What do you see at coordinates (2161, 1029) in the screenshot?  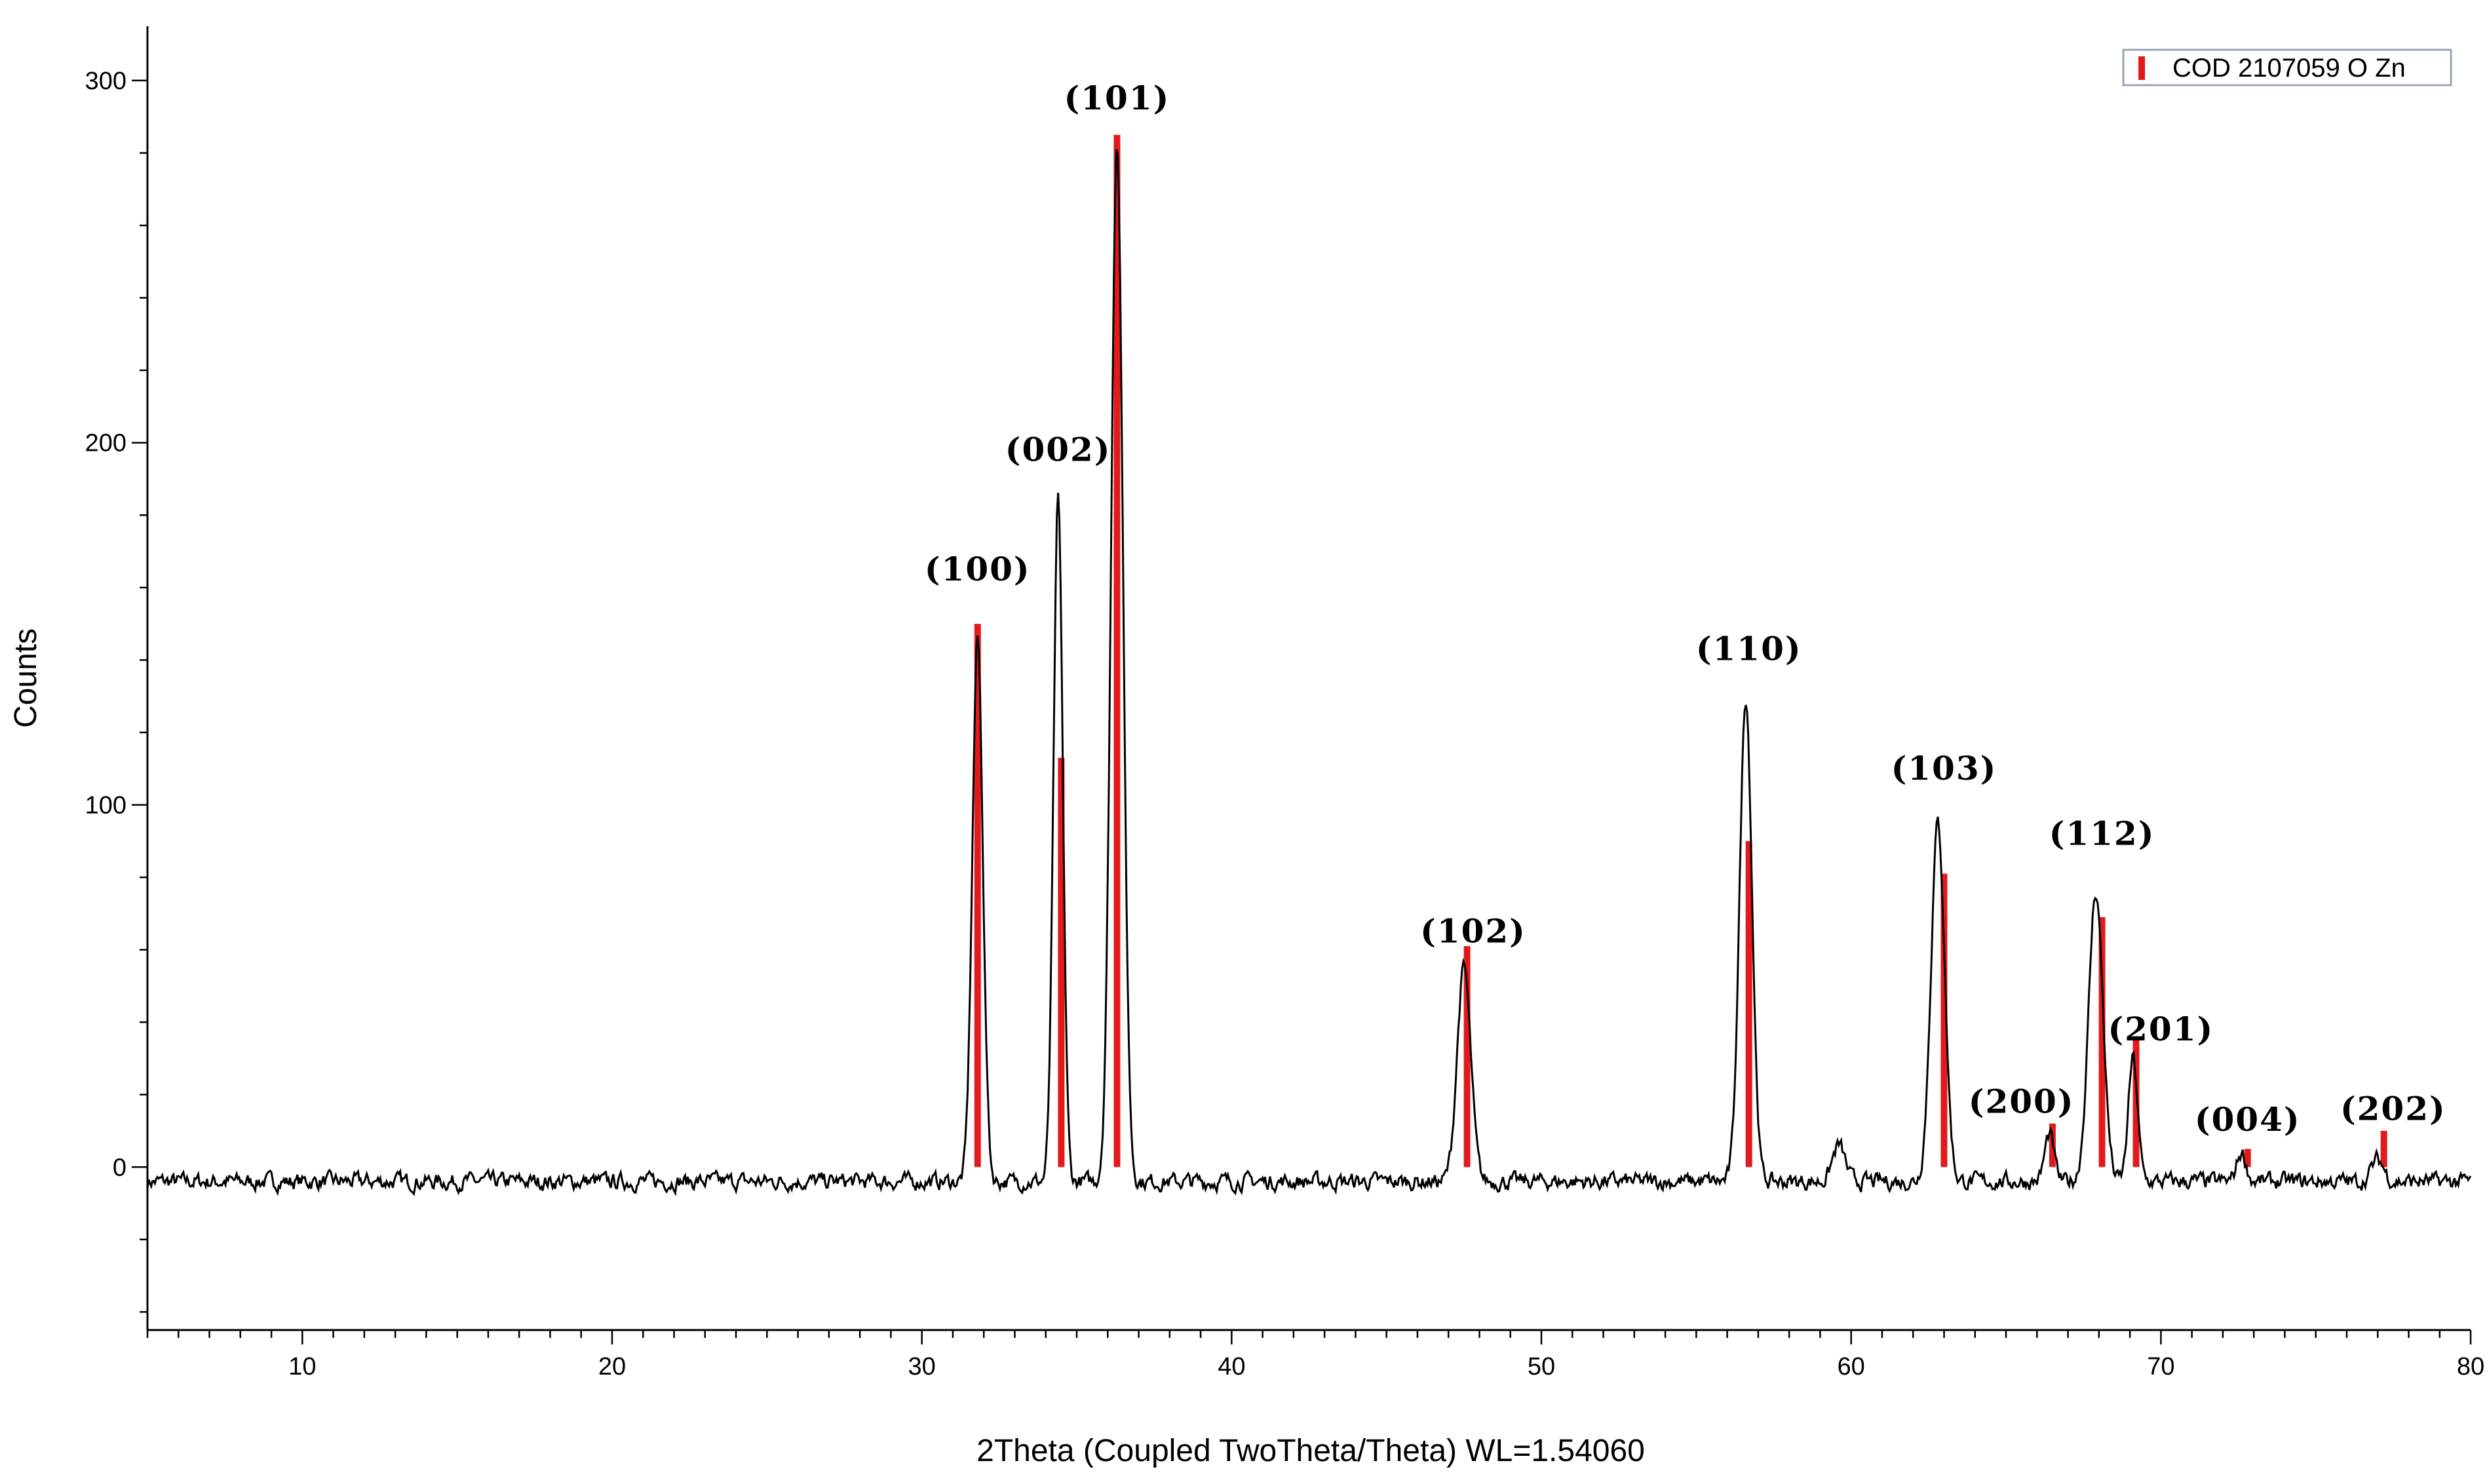 I see `peak-label: (201)` at bounding box center [2161, 1029].